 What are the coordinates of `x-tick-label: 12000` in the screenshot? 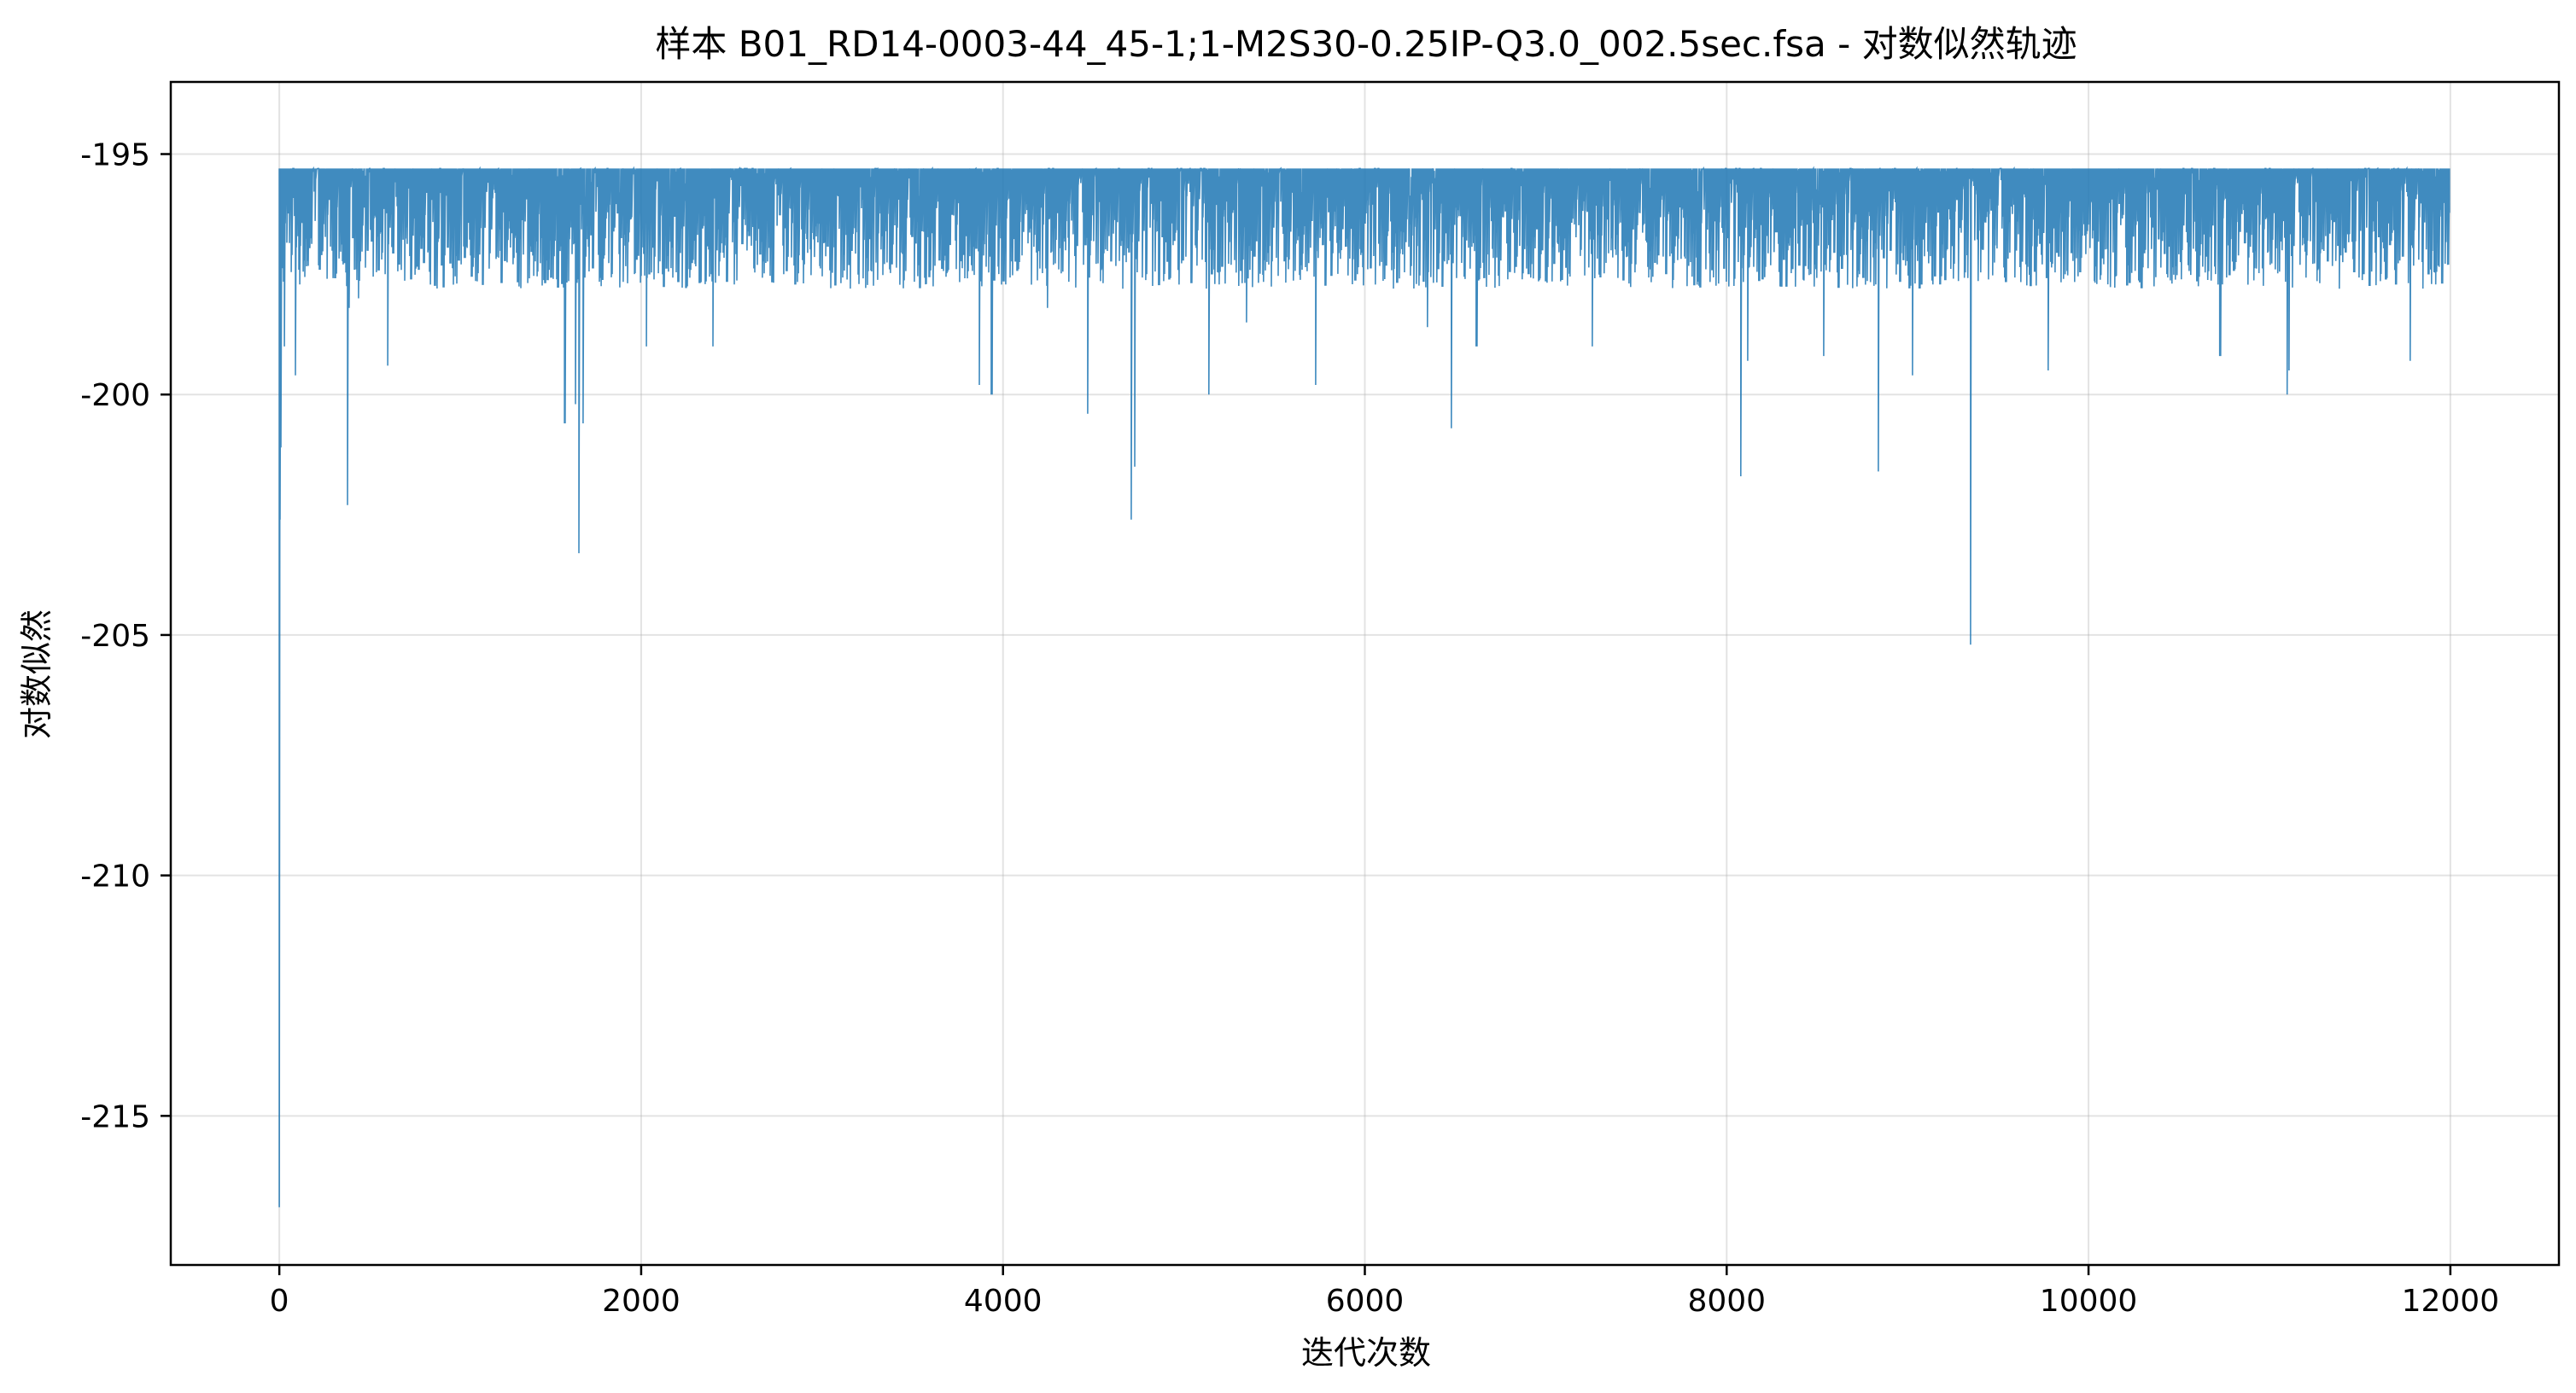 It's located at (2451, 1301).